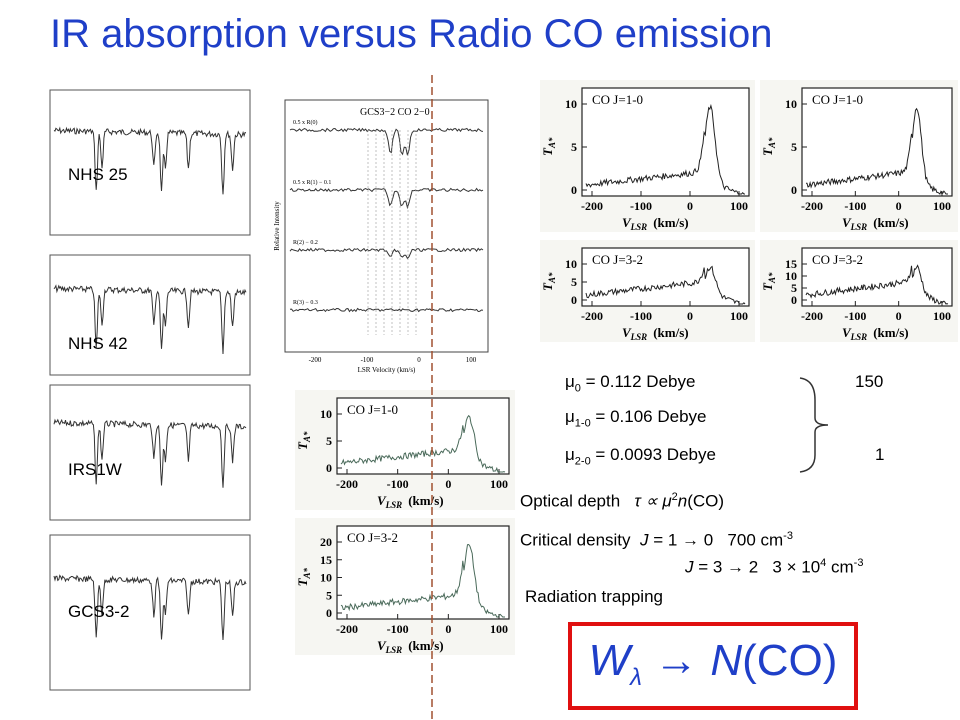  I want to click on dipole: μ2-0 = 0.0093 Debye, so click(640, 456).